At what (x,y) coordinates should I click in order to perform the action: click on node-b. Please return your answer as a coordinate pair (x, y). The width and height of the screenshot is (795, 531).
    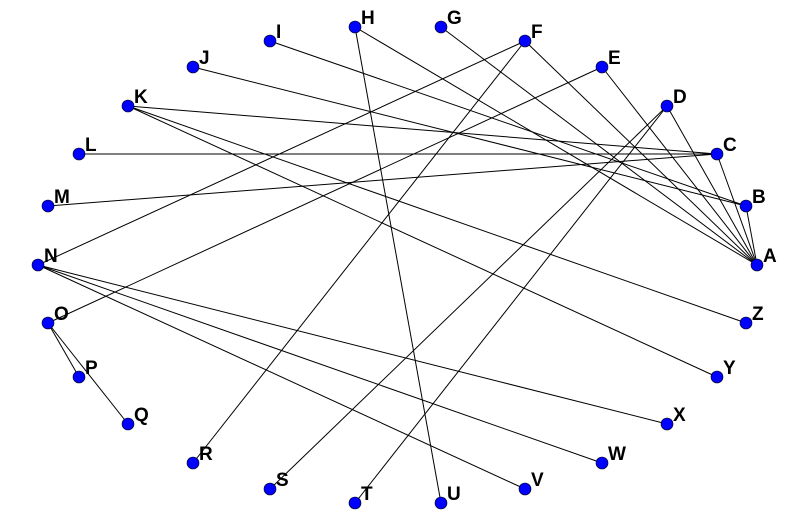
    Looking at the image, I should click on (746, 206).